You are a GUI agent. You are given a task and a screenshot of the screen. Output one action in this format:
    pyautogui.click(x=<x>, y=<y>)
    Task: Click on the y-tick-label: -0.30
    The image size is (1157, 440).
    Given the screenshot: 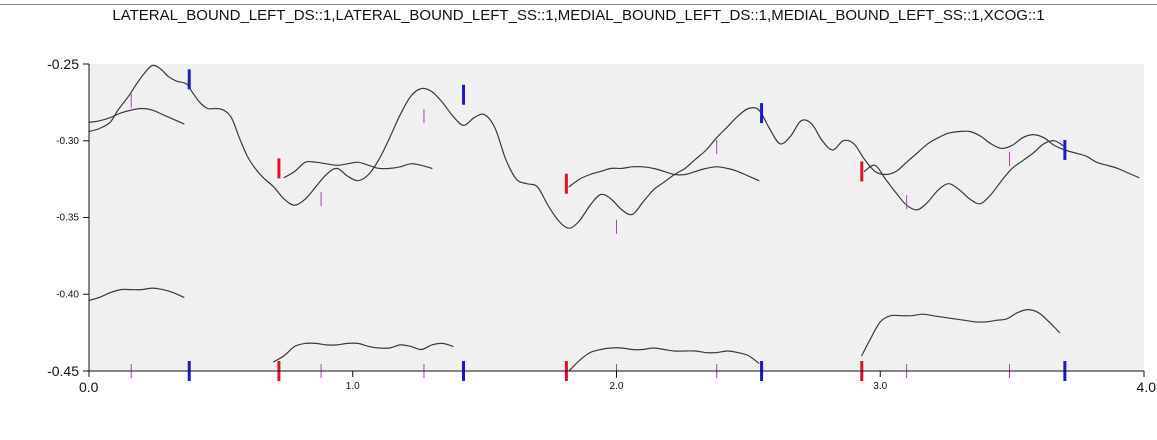 What is the action you would take?
    pyautogui.click(x=67, y=141)
    